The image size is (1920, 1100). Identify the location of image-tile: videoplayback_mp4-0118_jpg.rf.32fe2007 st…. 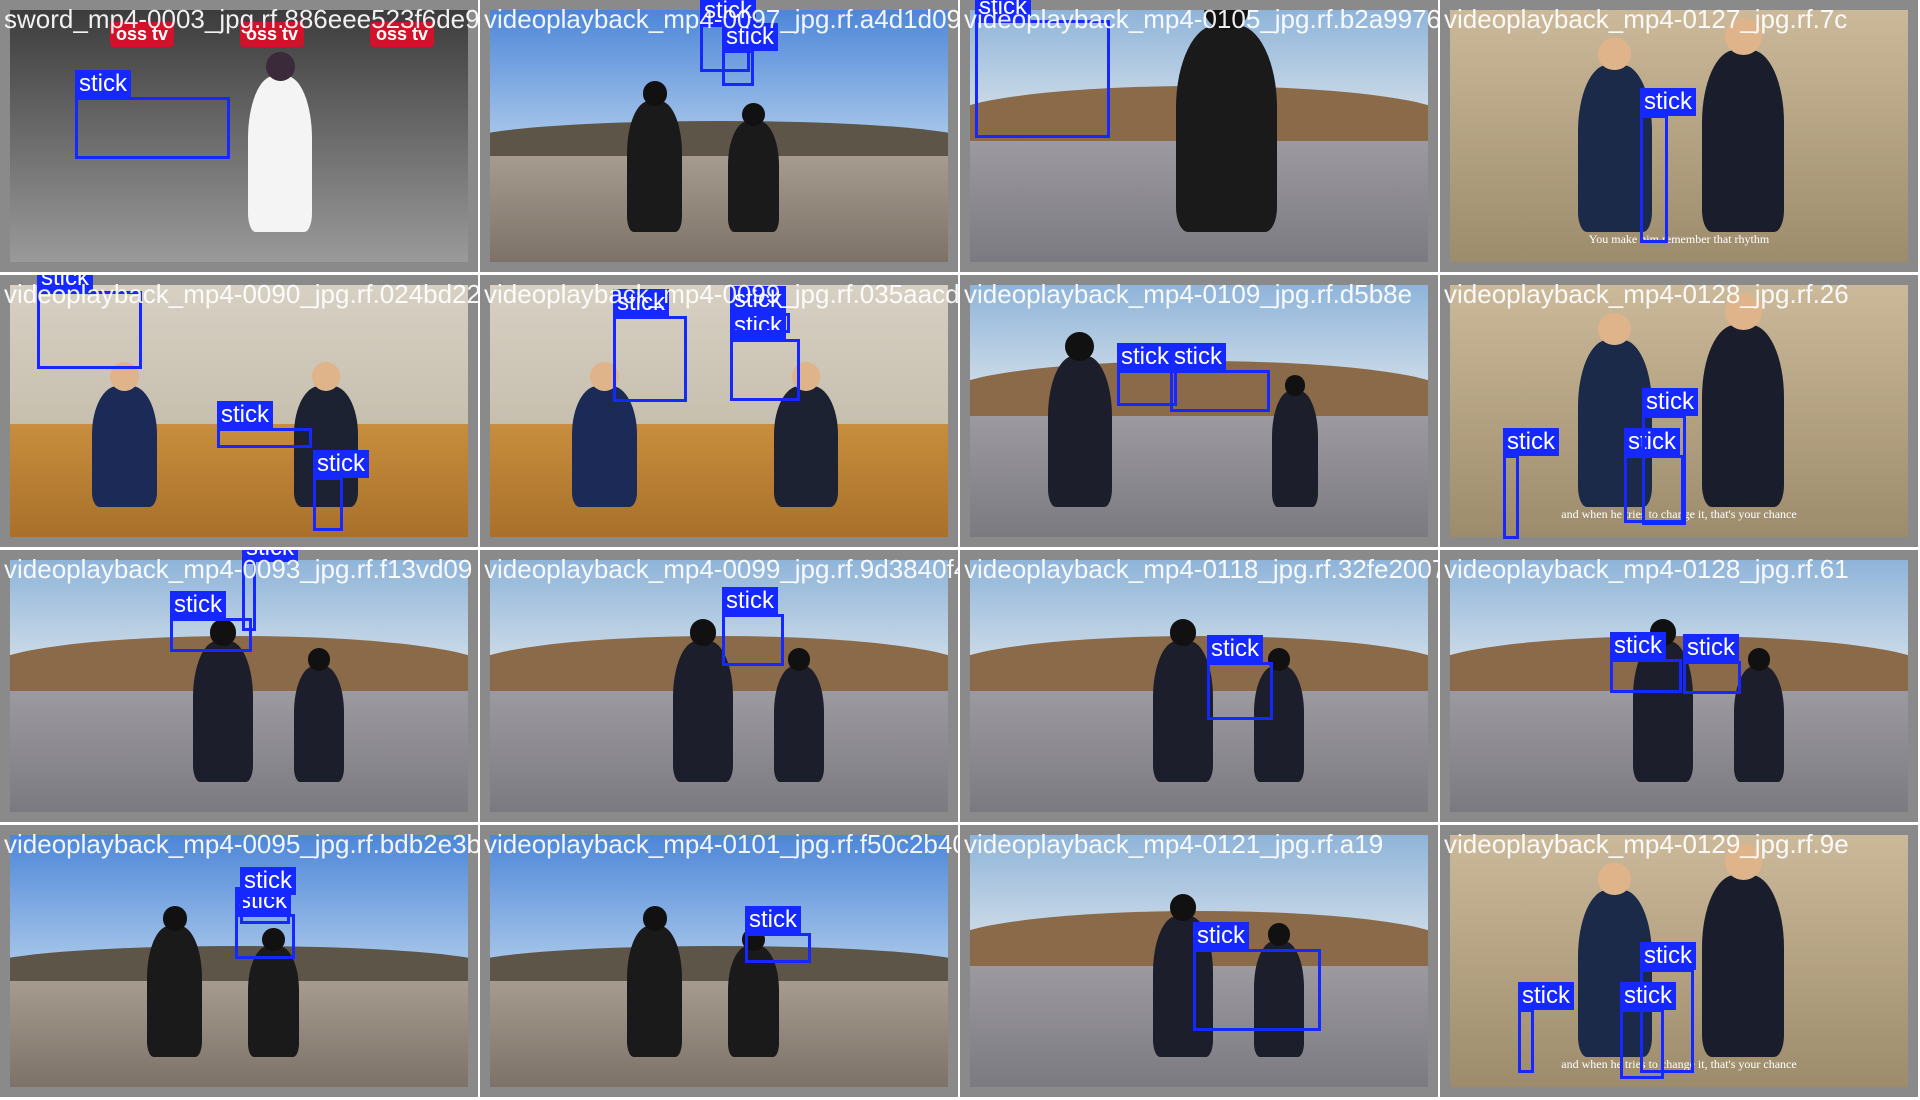
(1199, 686).